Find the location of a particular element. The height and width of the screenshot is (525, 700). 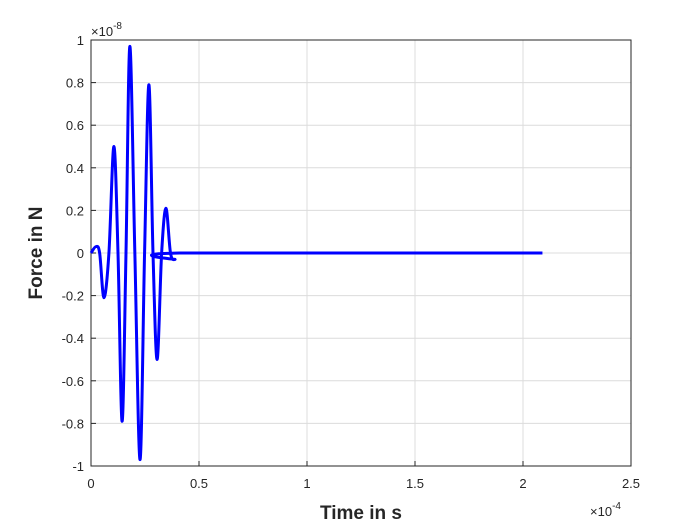

x-axis-title: Time in s is located at coordinates (361, 513).